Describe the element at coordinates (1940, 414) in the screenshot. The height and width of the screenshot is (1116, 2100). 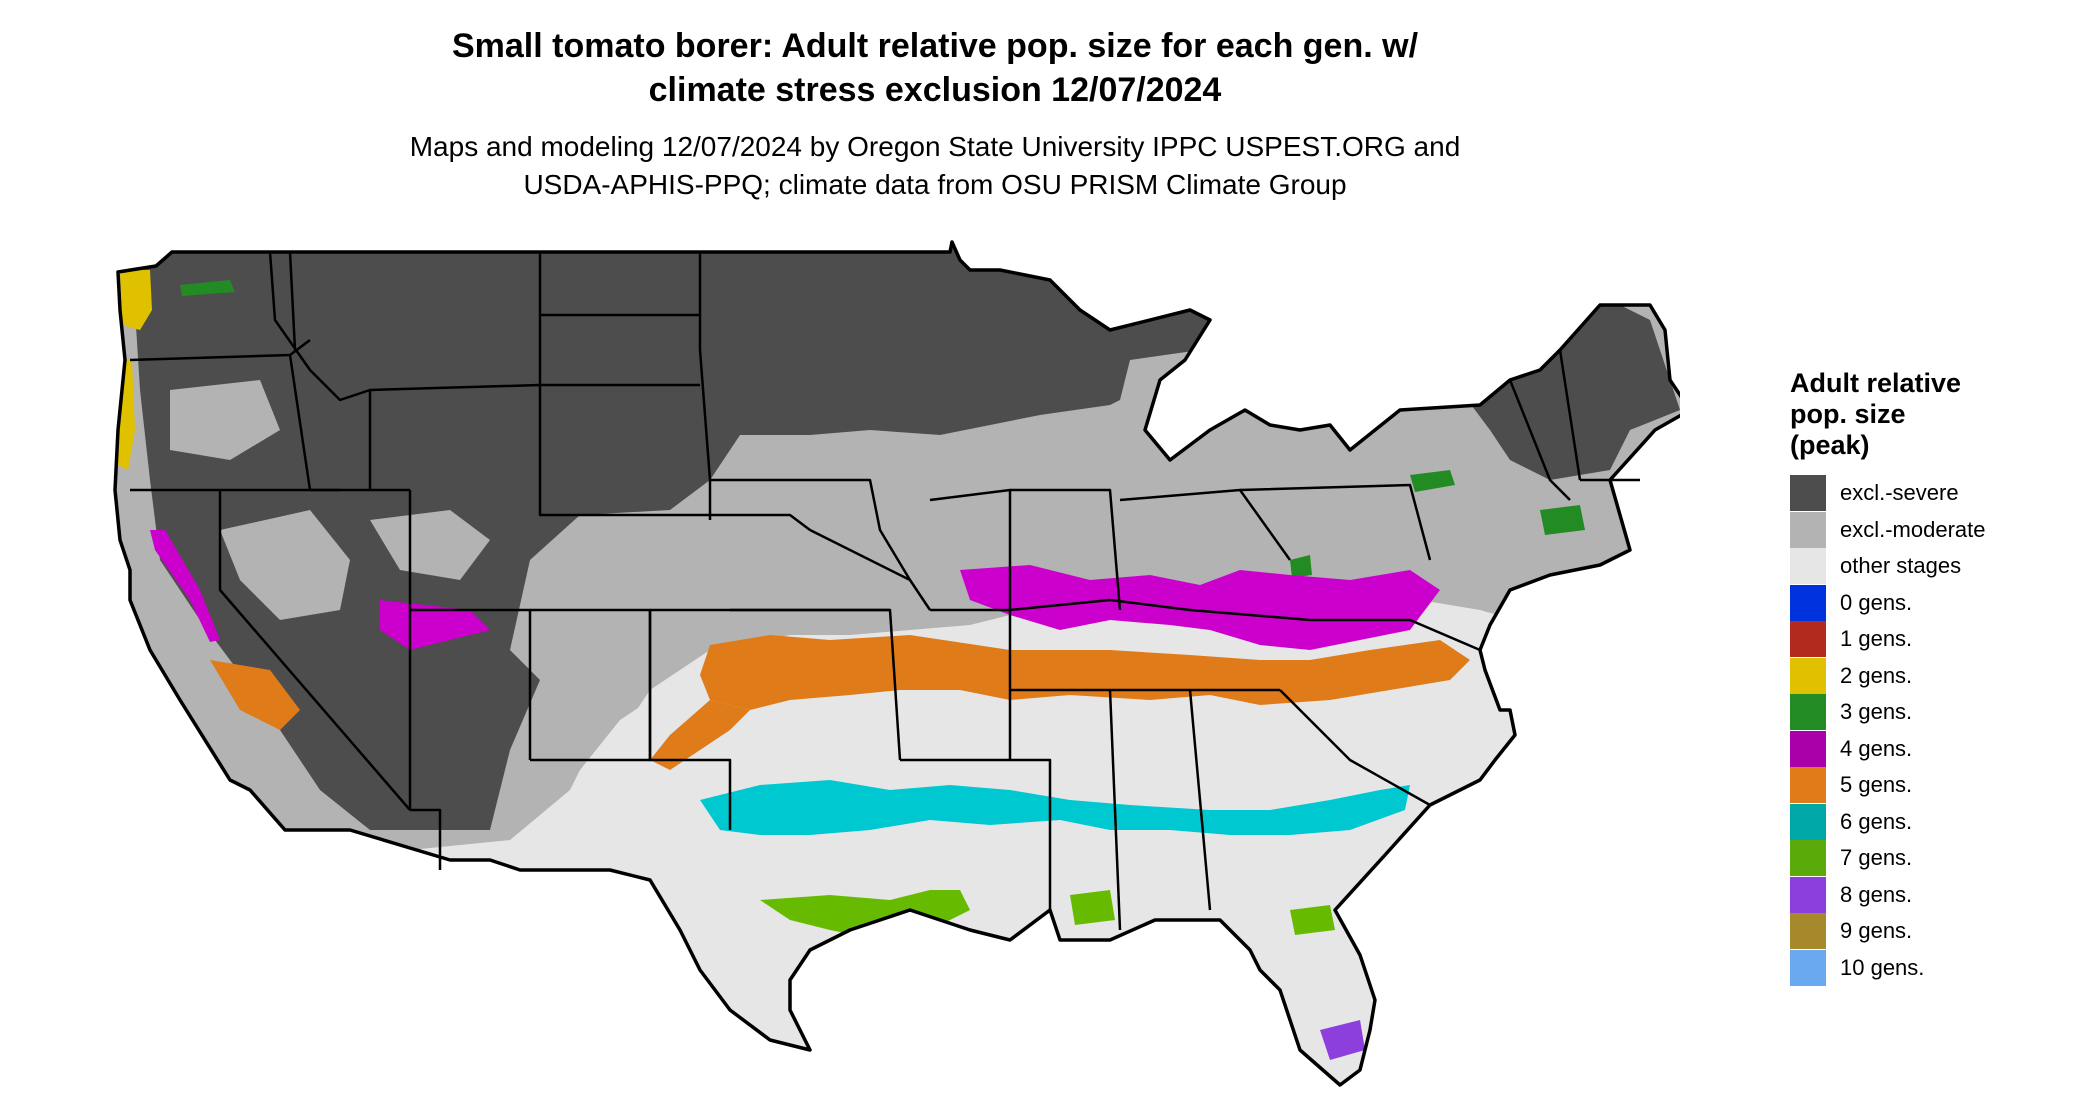
I see `legend-title: Adult relative pop. size (peak)` at that location.